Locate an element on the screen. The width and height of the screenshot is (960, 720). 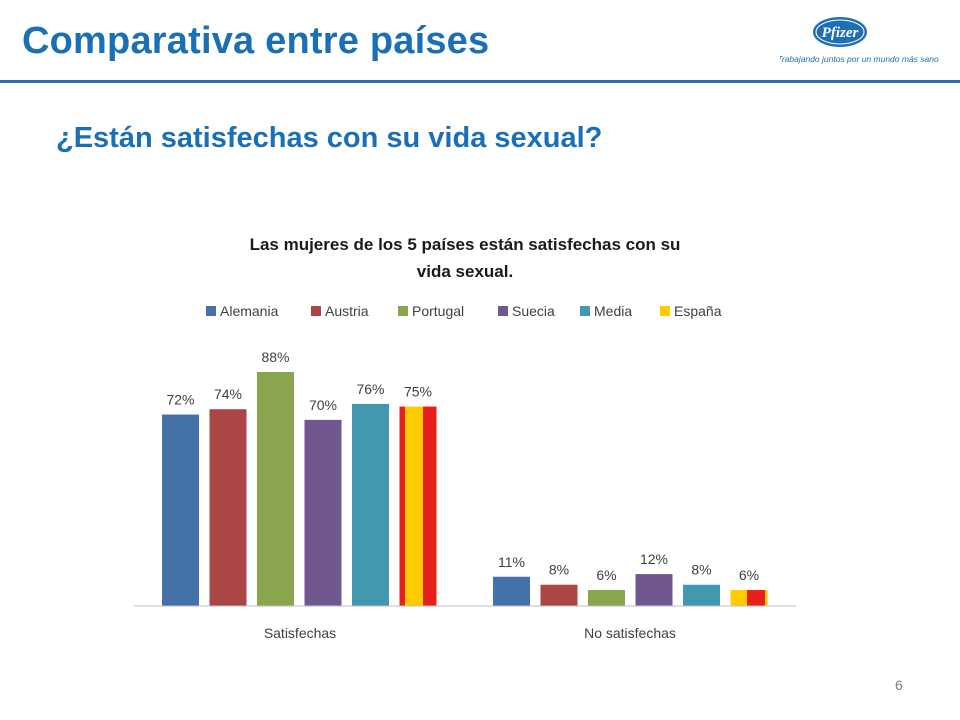
data-label-satisfechas-austria: 74% is located at coordinates (228, 394).